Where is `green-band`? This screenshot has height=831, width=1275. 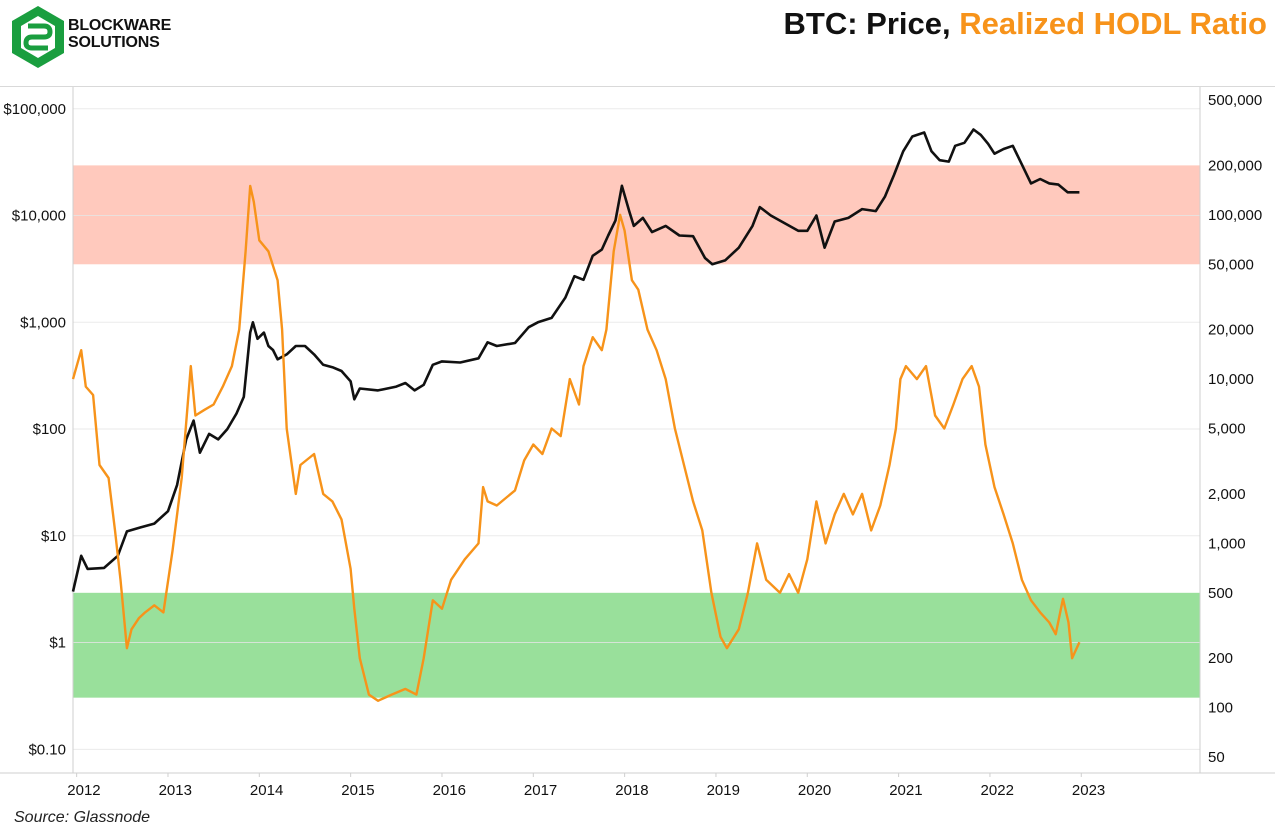 green-band is located at coordinates (636, 645).